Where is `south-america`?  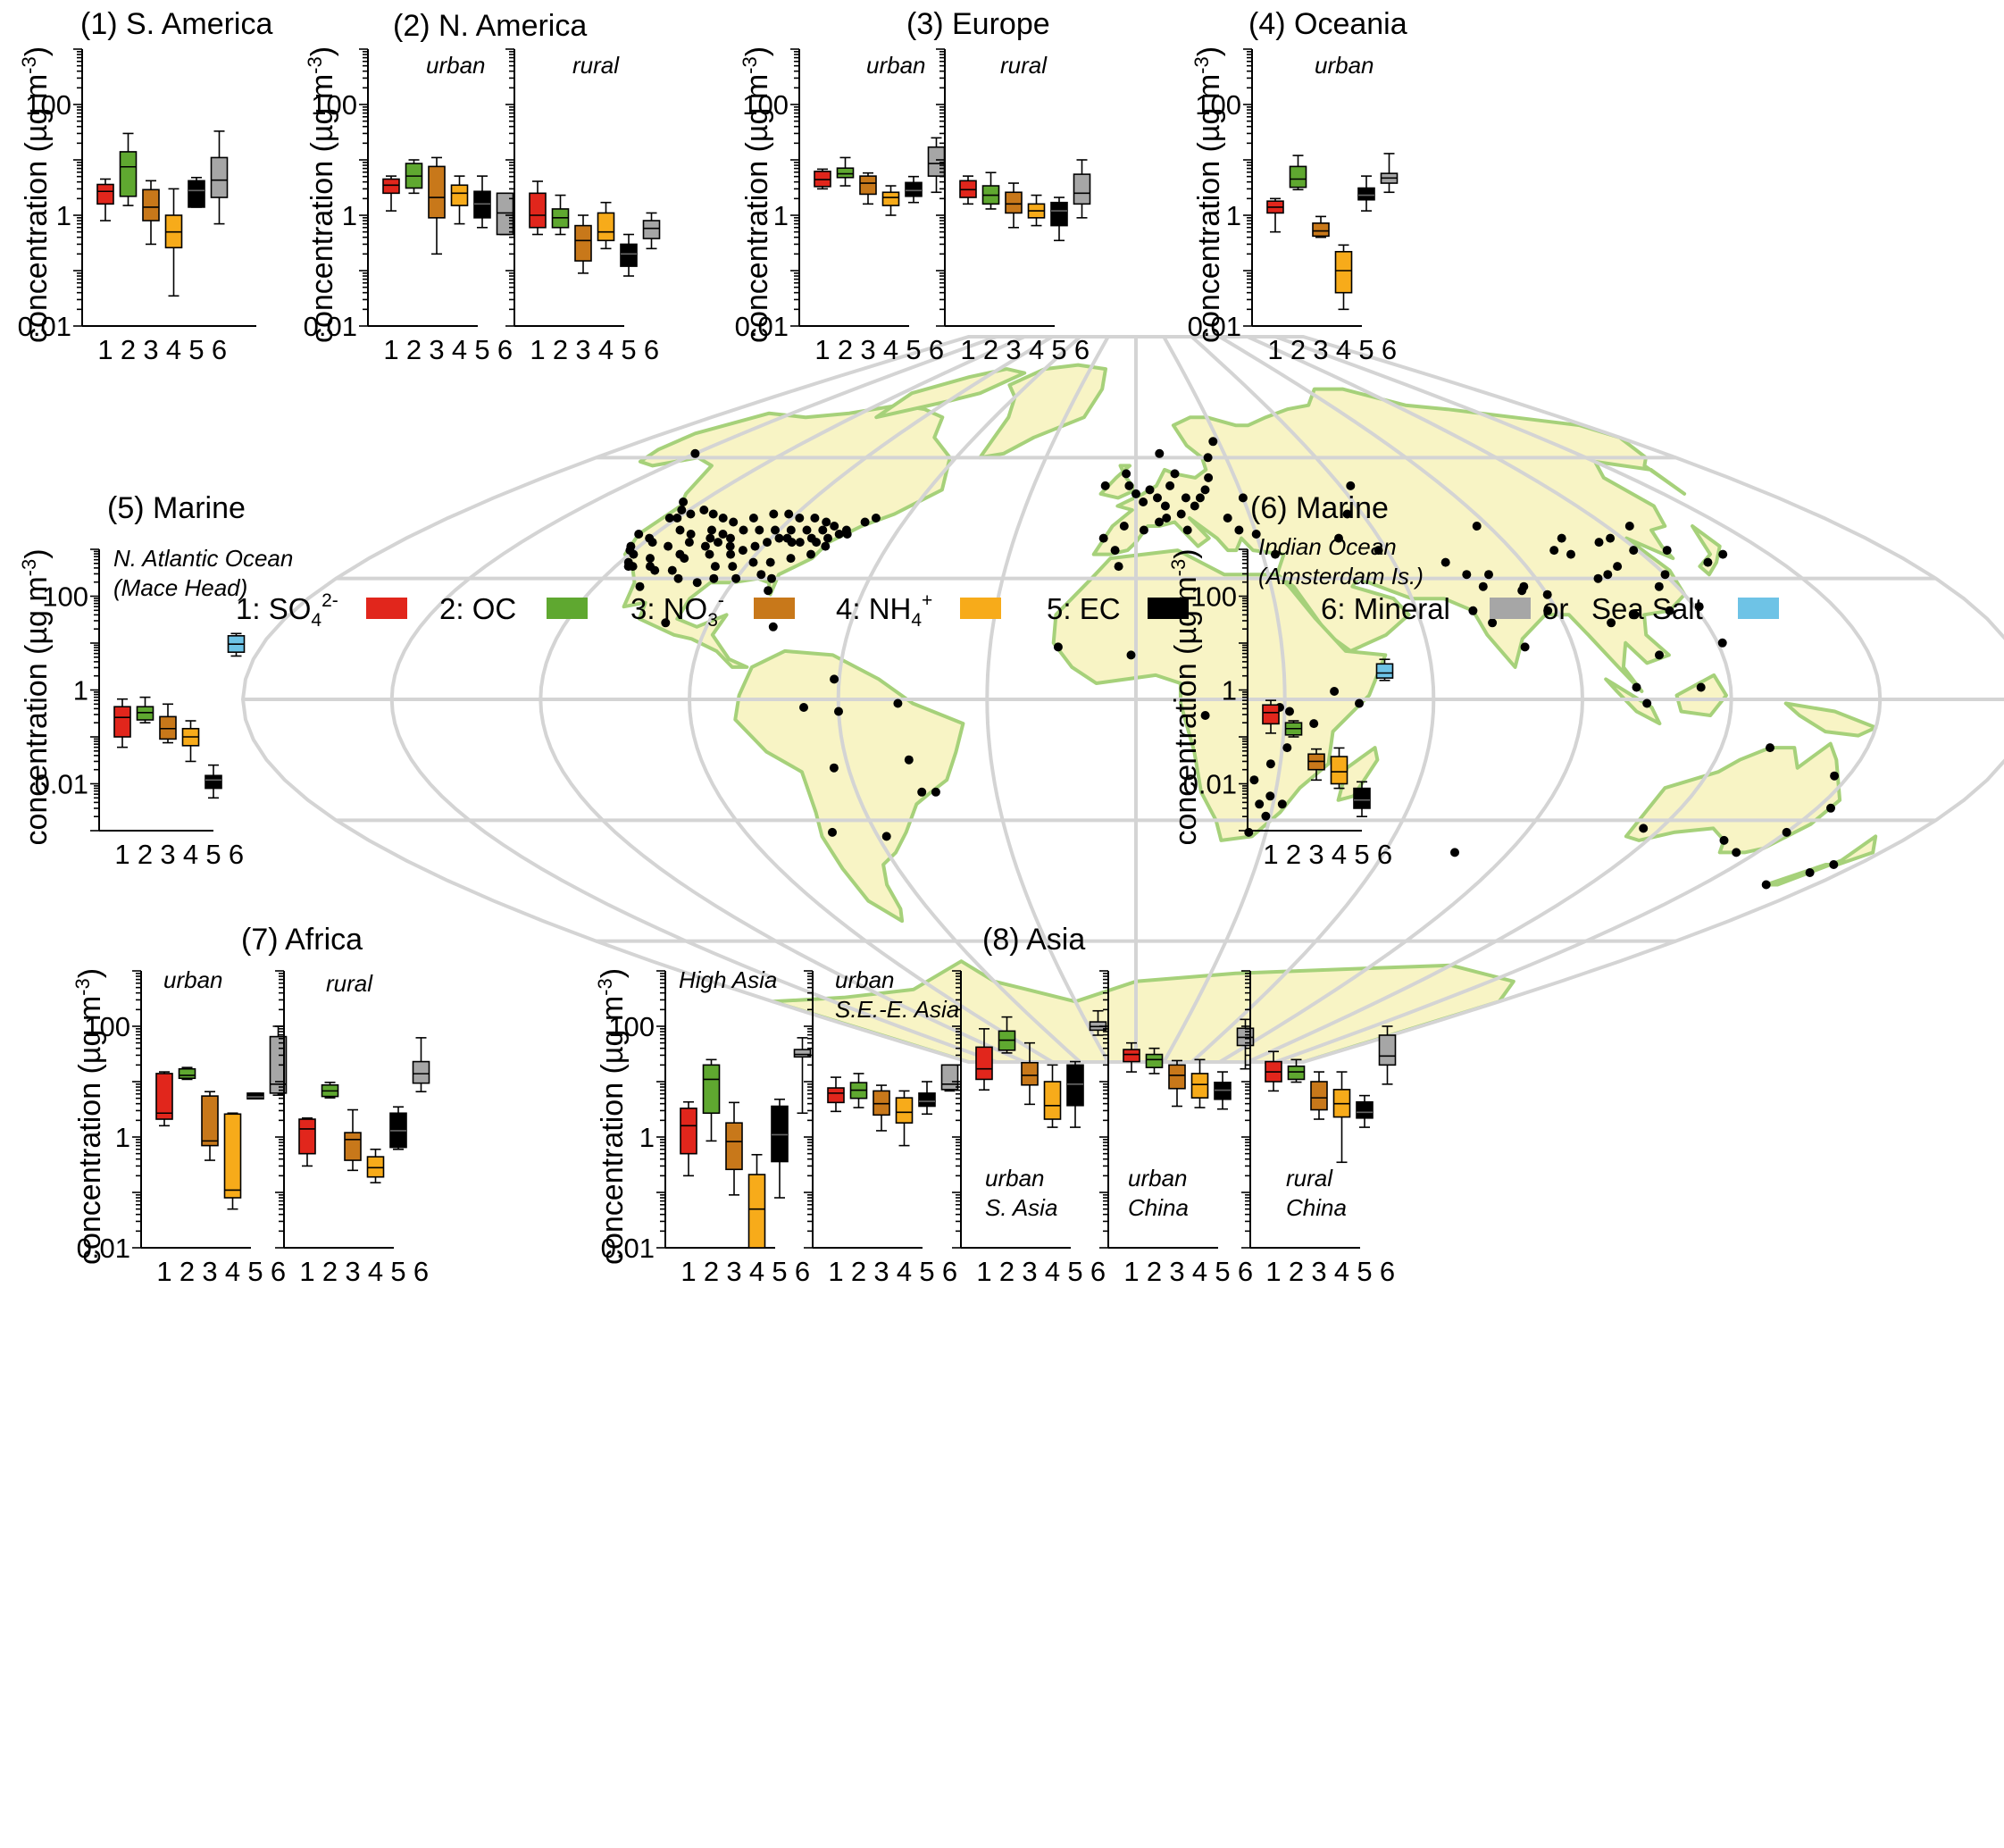
south-america is located at coordinates (849, 786).